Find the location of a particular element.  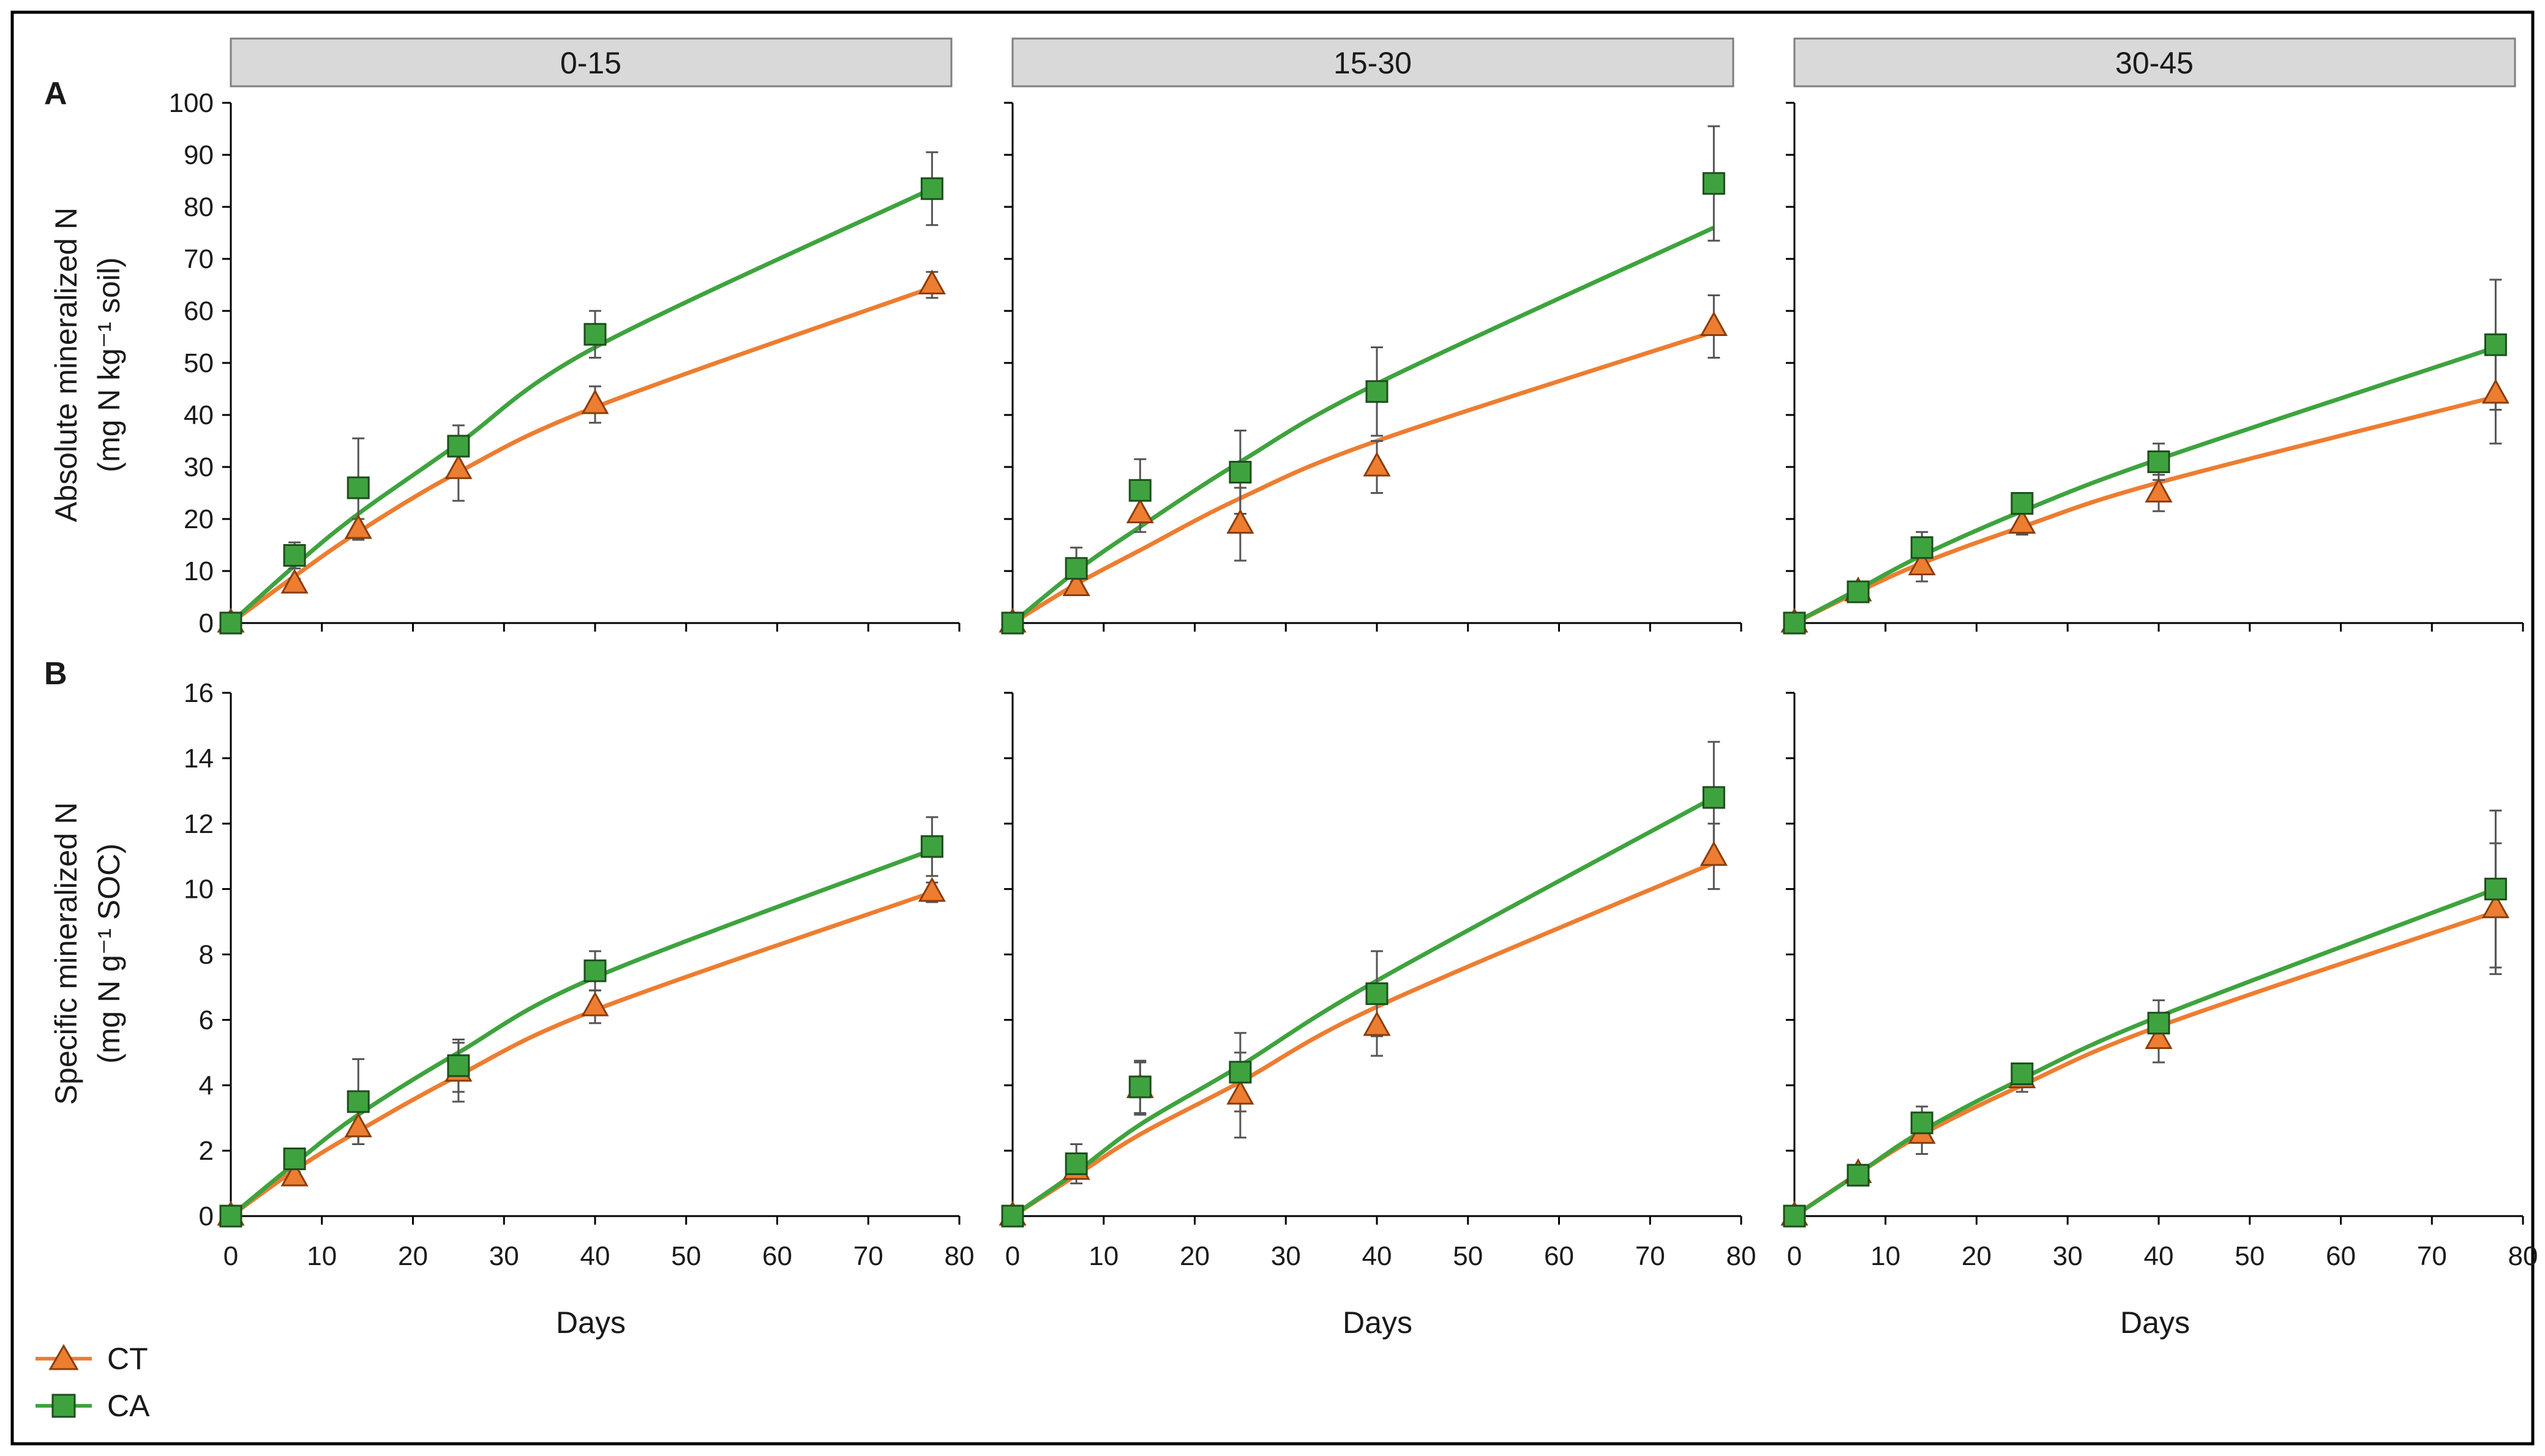

y-tick-label: 30 is located at coordinates (199, 467).